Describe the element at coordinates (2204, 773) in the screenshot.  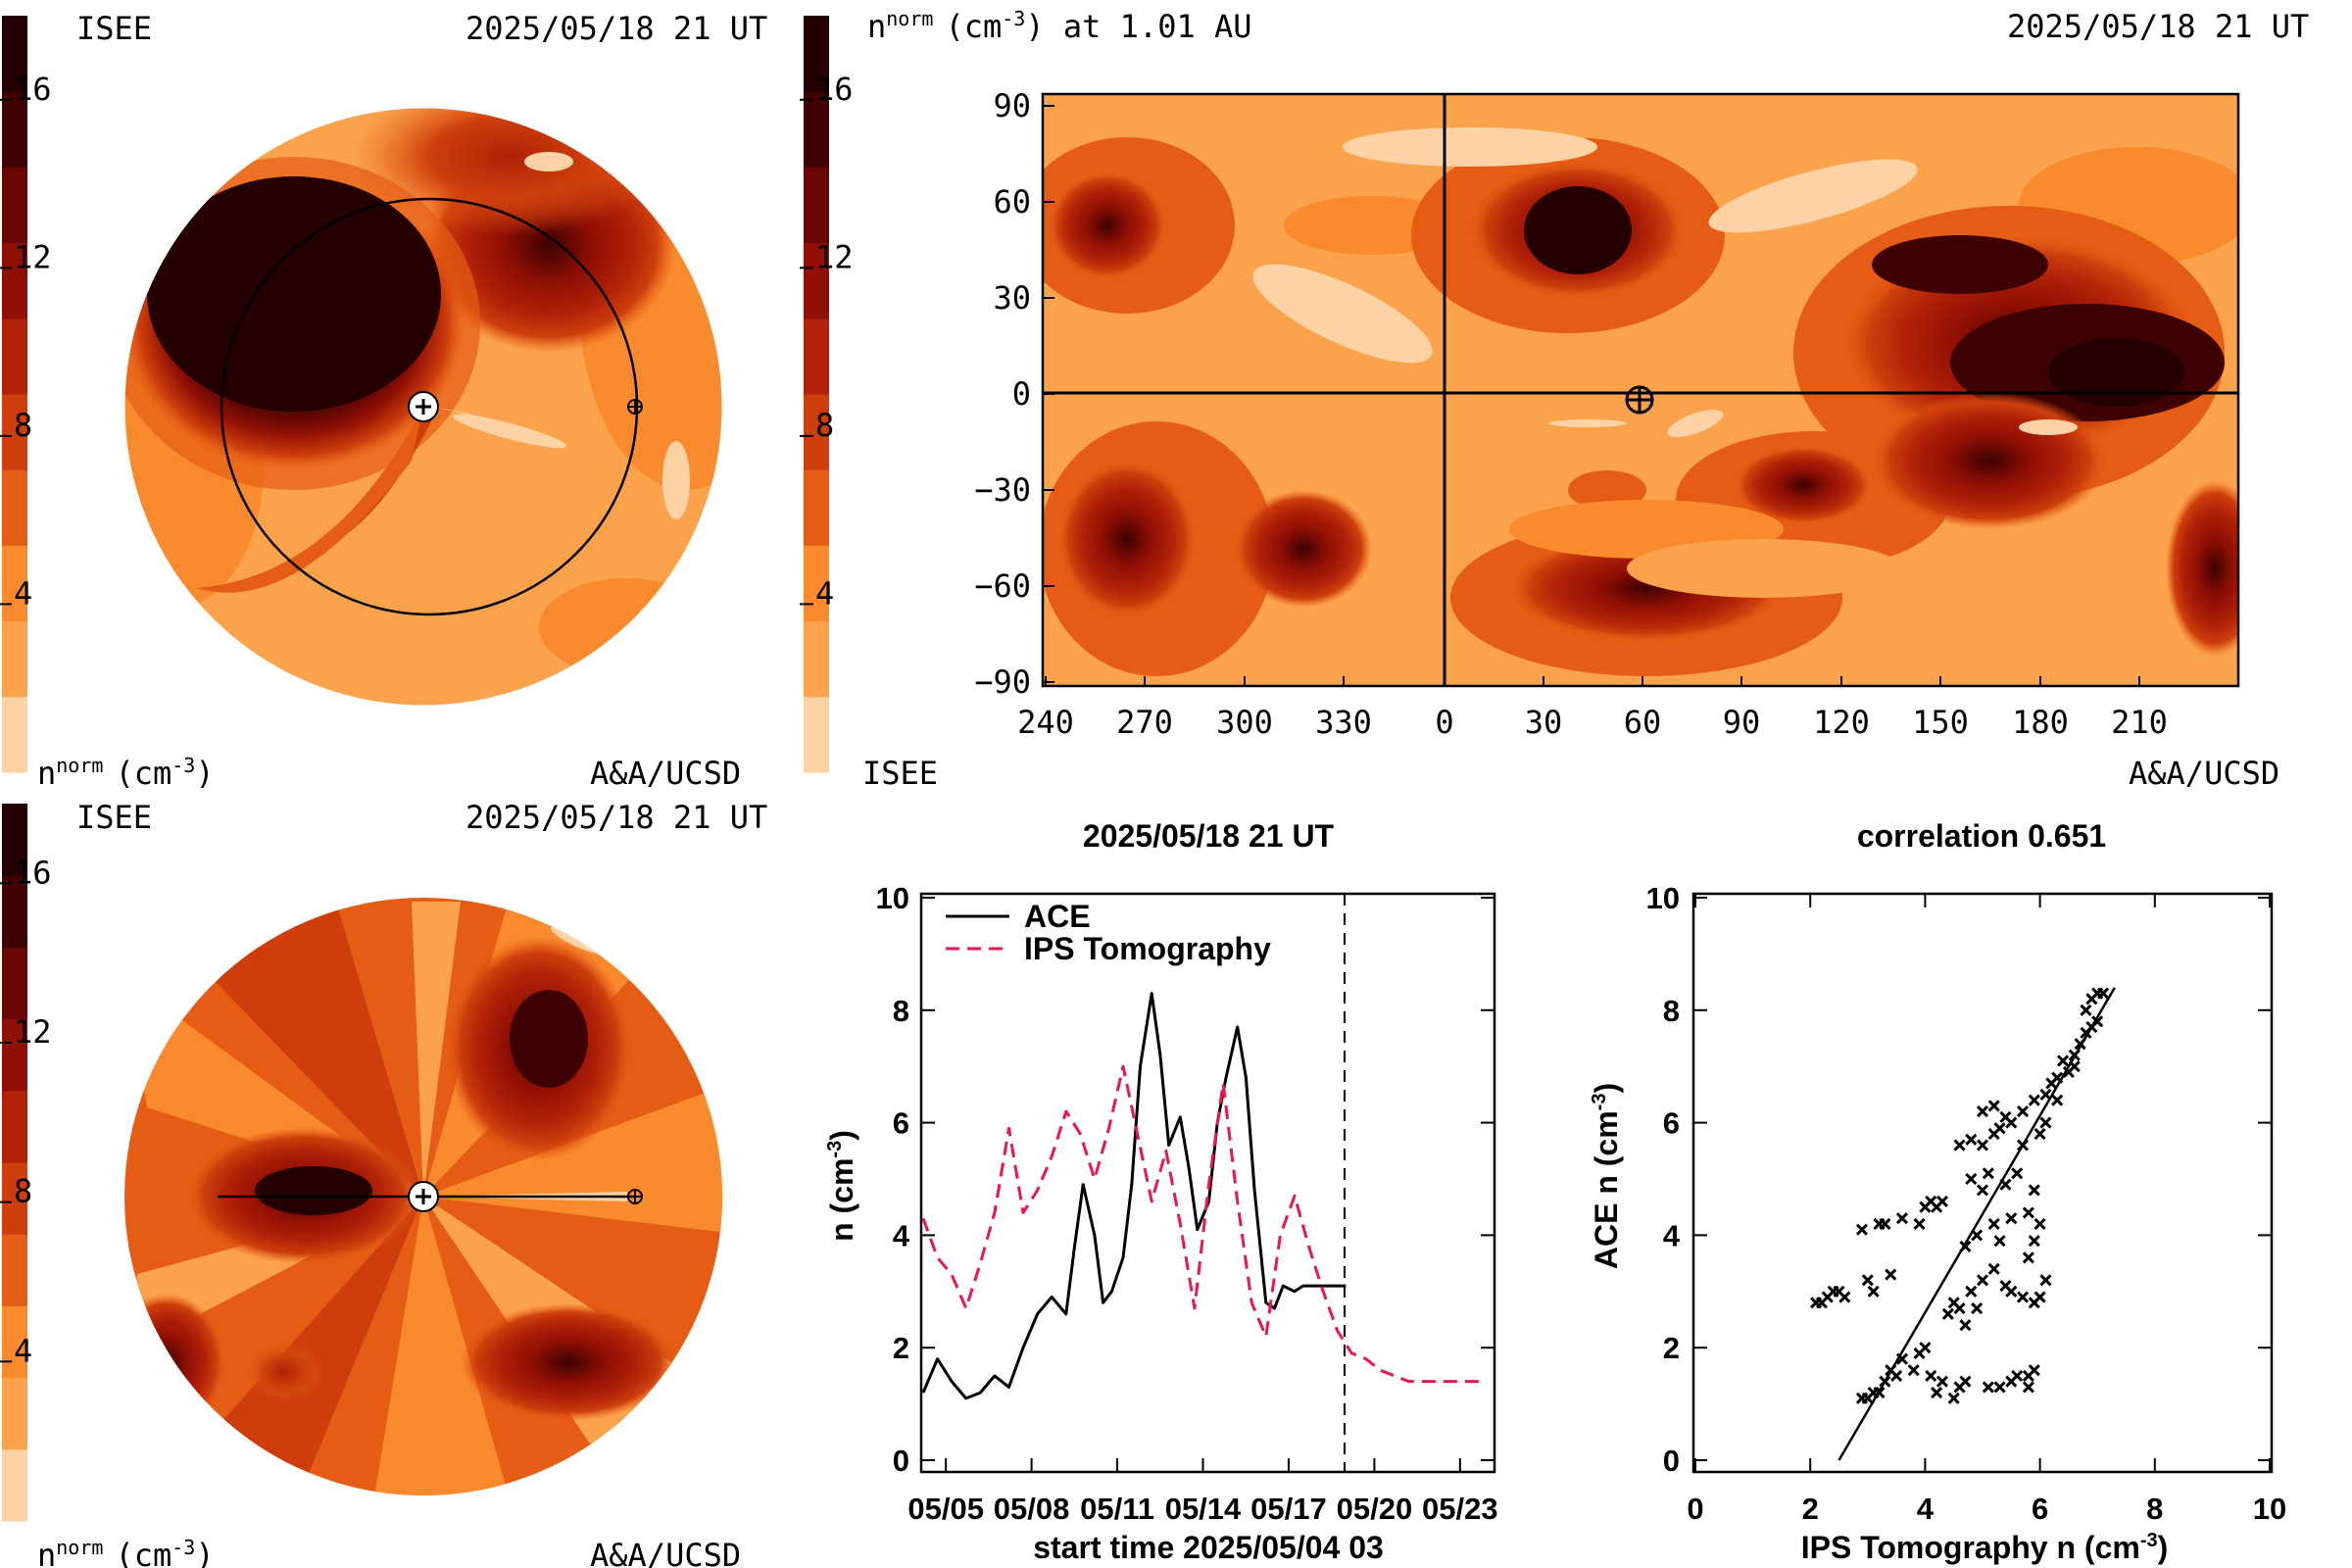
I see `credit-map: A&A/UCSD` at that location.